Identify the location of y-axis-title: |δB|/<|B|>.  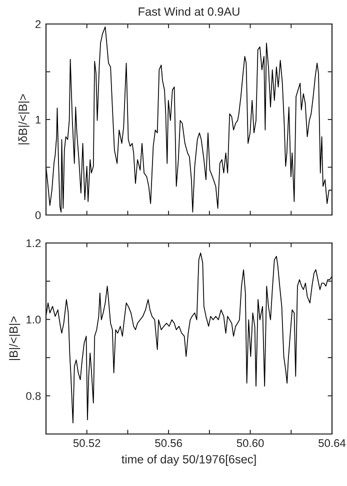
(24, 119).